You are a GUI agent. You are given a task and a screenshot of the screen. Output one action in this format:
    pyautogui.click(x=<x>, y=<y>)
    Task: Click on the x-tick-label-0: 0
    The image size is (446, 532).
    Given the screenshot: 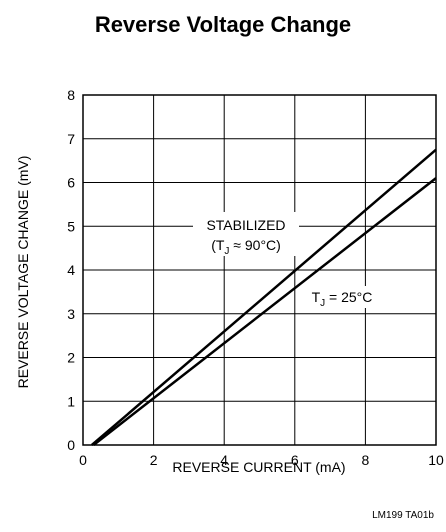 What is the action you would take?
    pyautogui.click(x=83, y=460)
    